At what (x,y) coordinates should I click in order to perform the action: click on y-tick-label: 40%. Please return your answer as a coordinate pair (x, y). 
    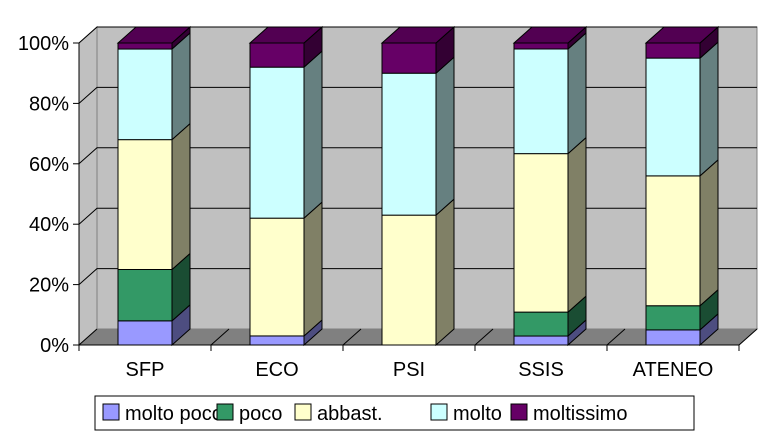
    Looking at the image, I should click on (49, 225).